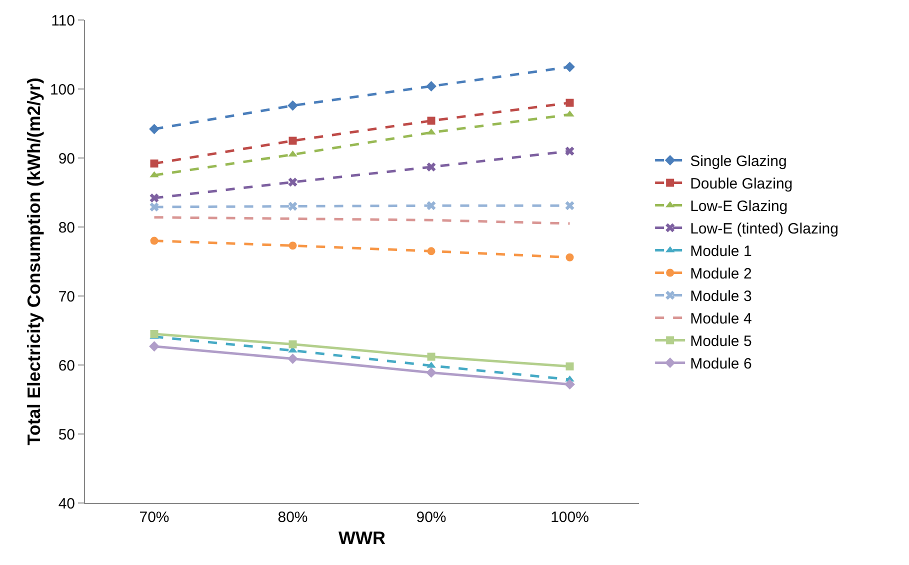  Describe the element at coordinates (362, 538) in the screenshot. I see `x-axis-title: WWR` at that location.